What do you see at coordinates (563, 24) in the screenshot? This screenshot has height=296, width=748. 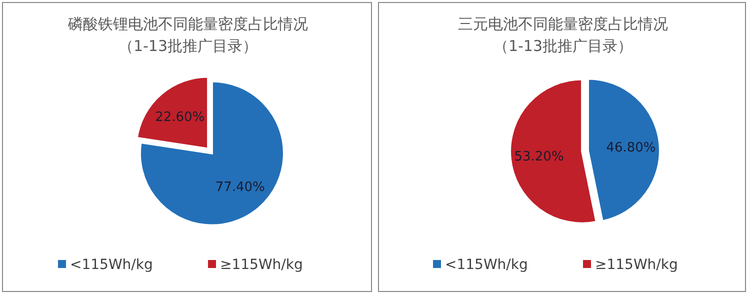 I see `chart-title: 三元电池不同能量密度占比情况` at bounding box center [563, 24].